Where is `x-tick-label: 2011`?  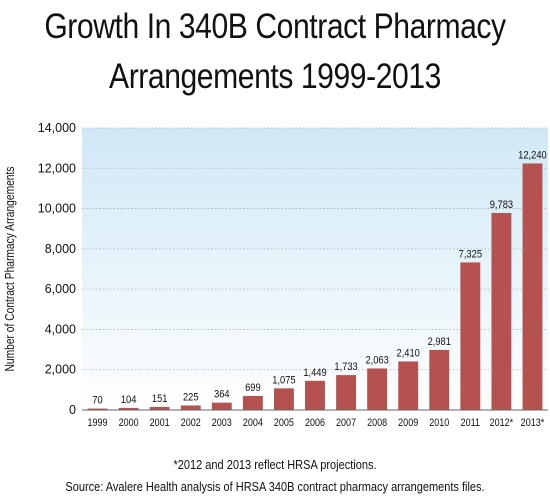
x-tick-label: 2011 is located at coordinates (471, 423).